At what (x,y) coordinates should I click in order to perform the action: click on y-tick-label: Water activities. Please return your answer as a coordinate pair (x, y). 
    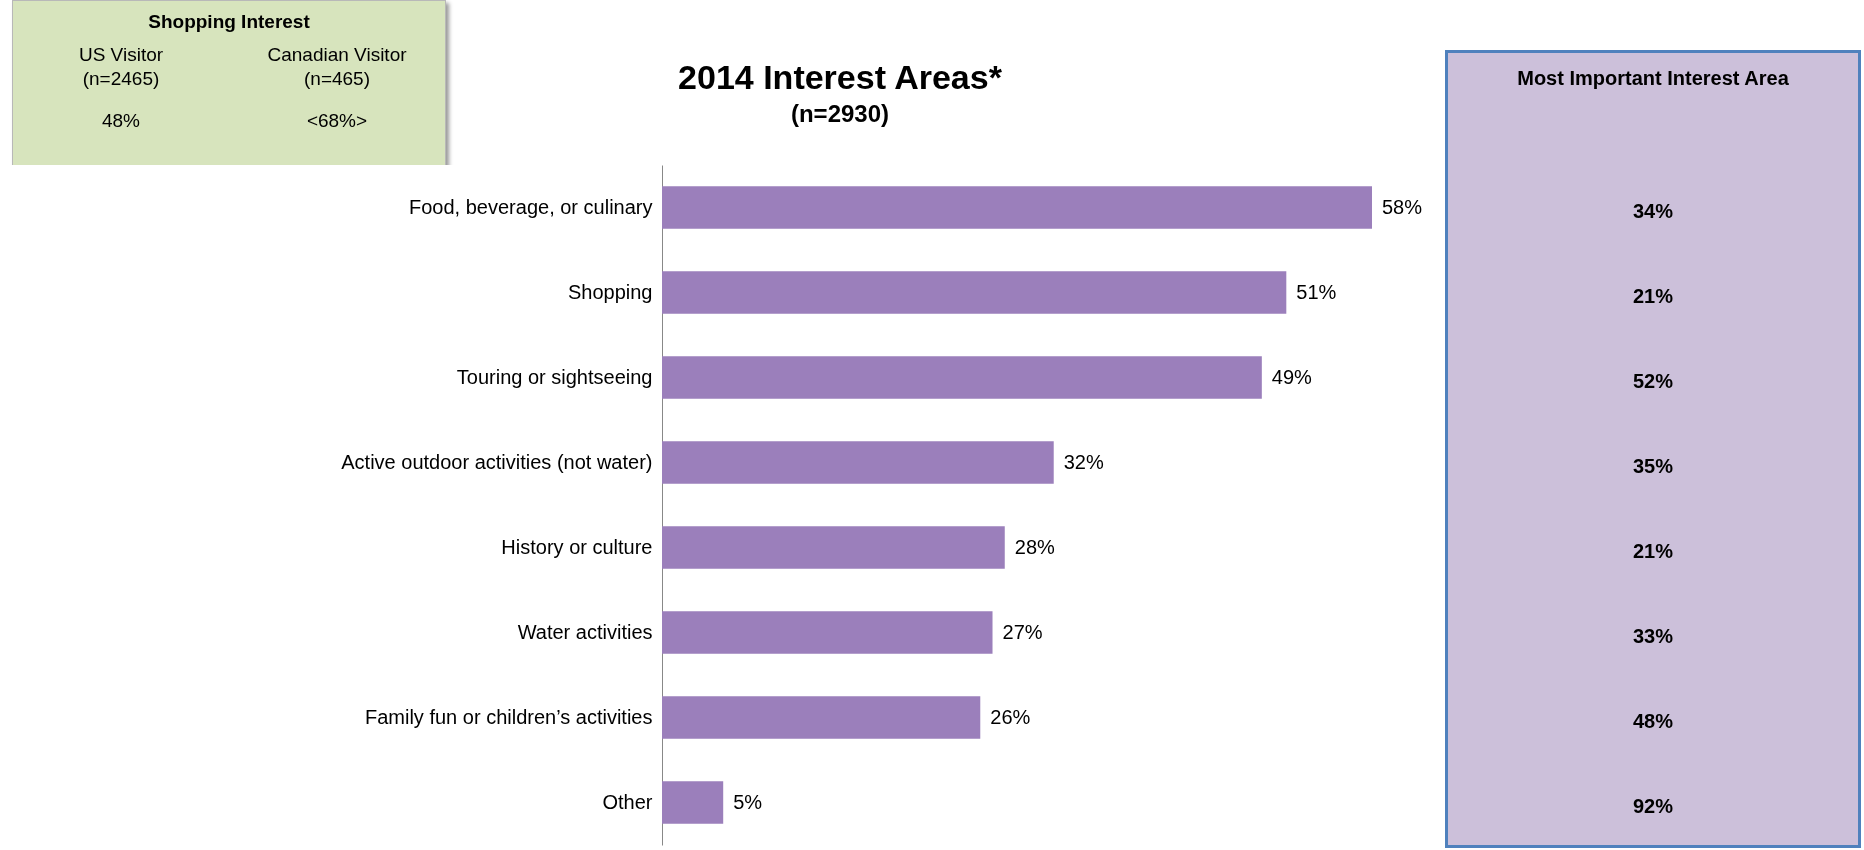
    Looking at the image, I should click on (585, 631).